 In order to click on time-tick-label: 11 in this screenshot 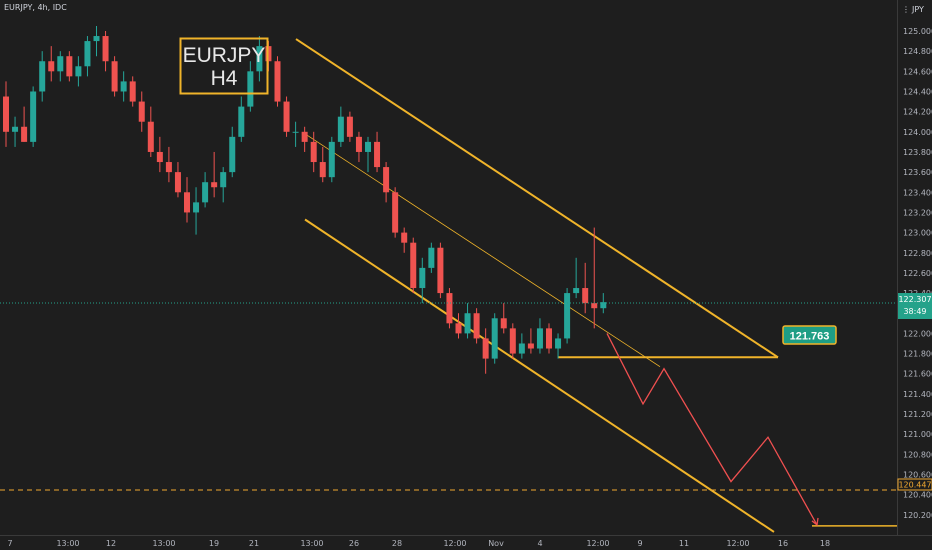, I will do `click(684, 543)`.